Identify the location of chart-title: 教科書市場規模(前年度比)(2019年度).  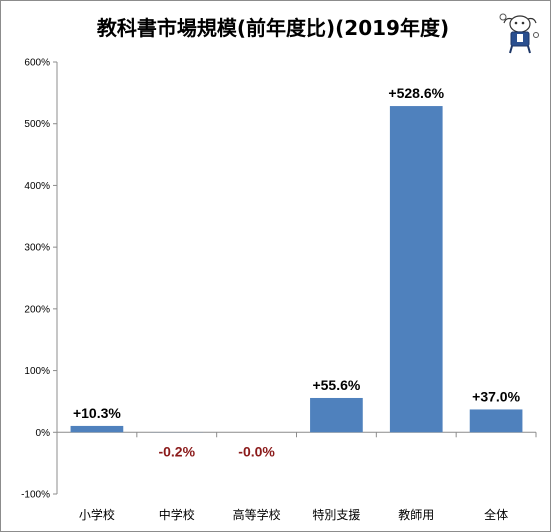
(273, 28).